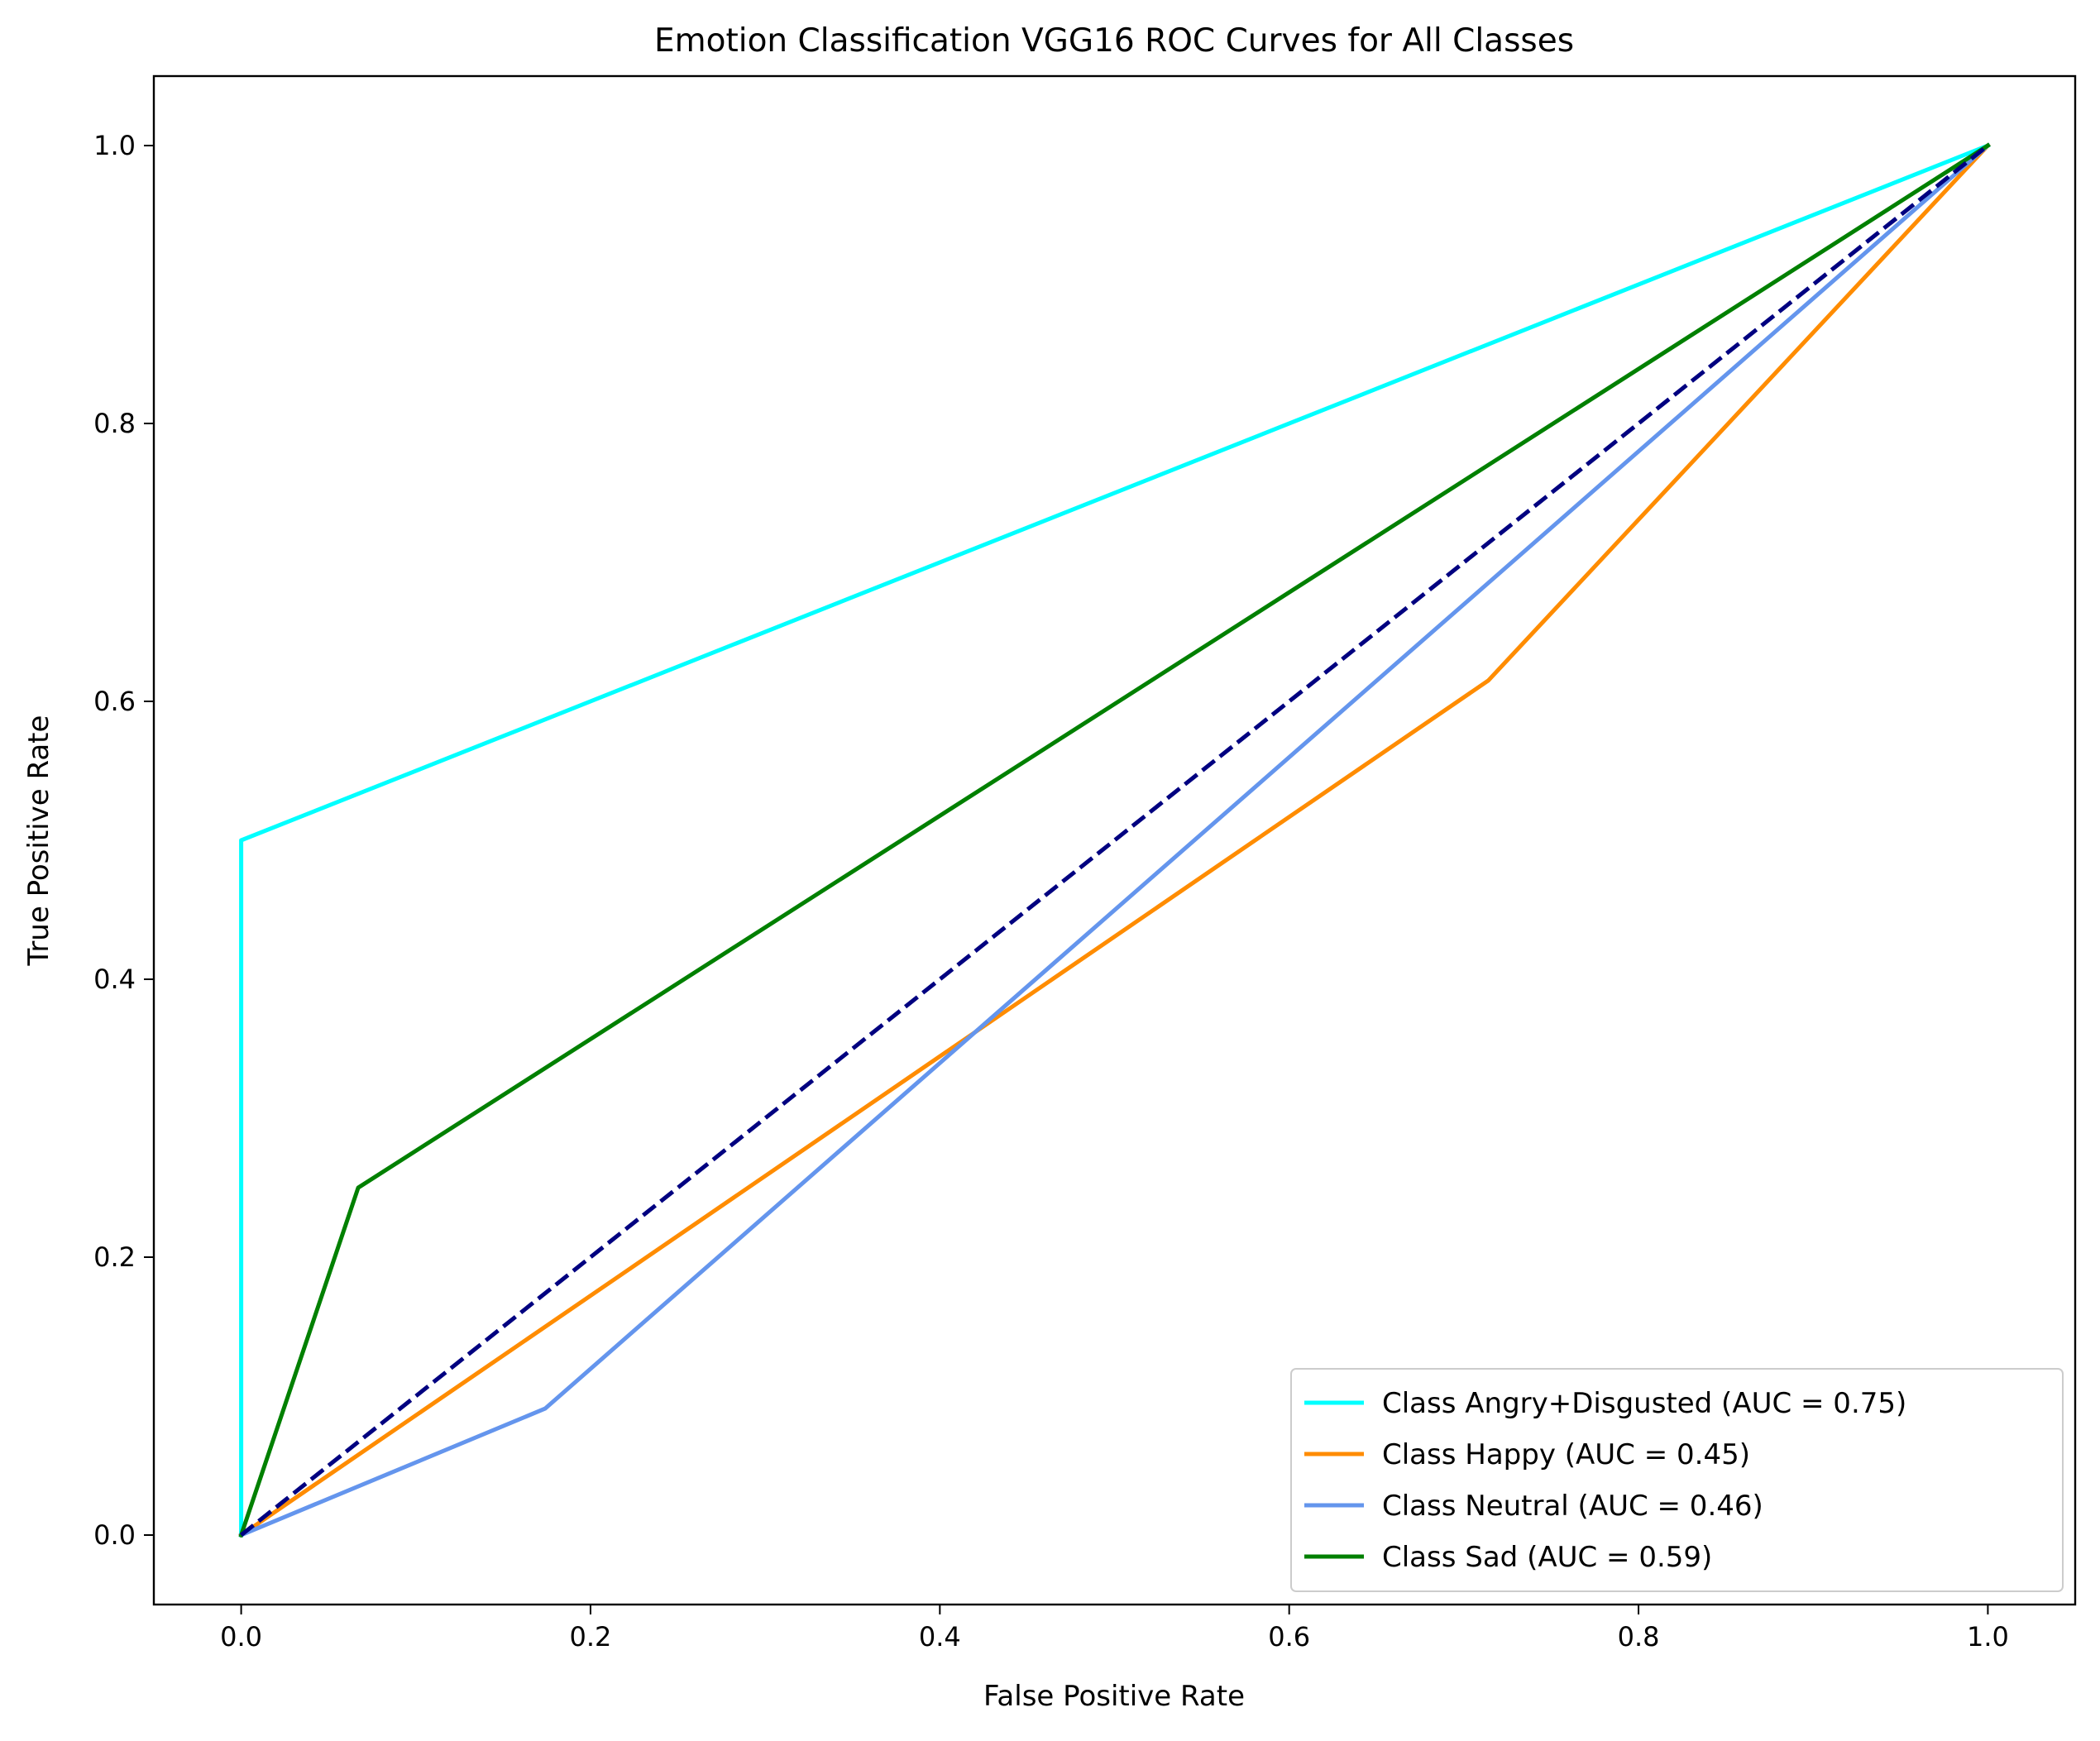  What do you see at coordinates (114, 145) in the screenshot?
I see `y-tick-label: 1.0` at bounding box center [114, 145].